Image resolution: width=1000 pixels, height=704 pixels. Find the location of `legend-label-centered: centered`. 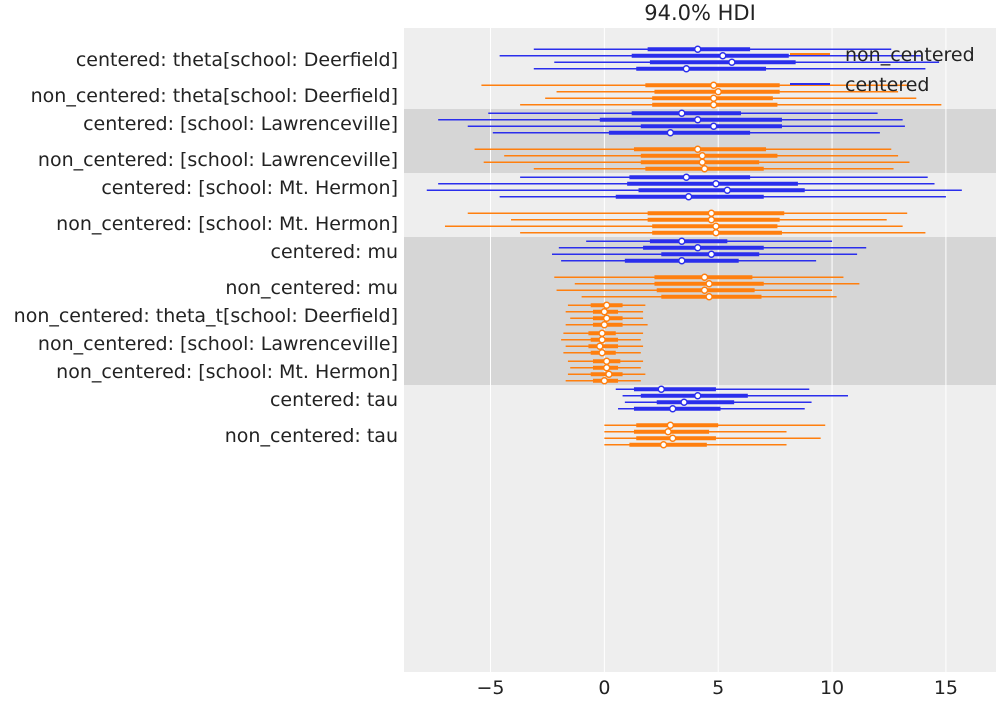

legend-label-centered: centered is located at coordinates (887, 85).